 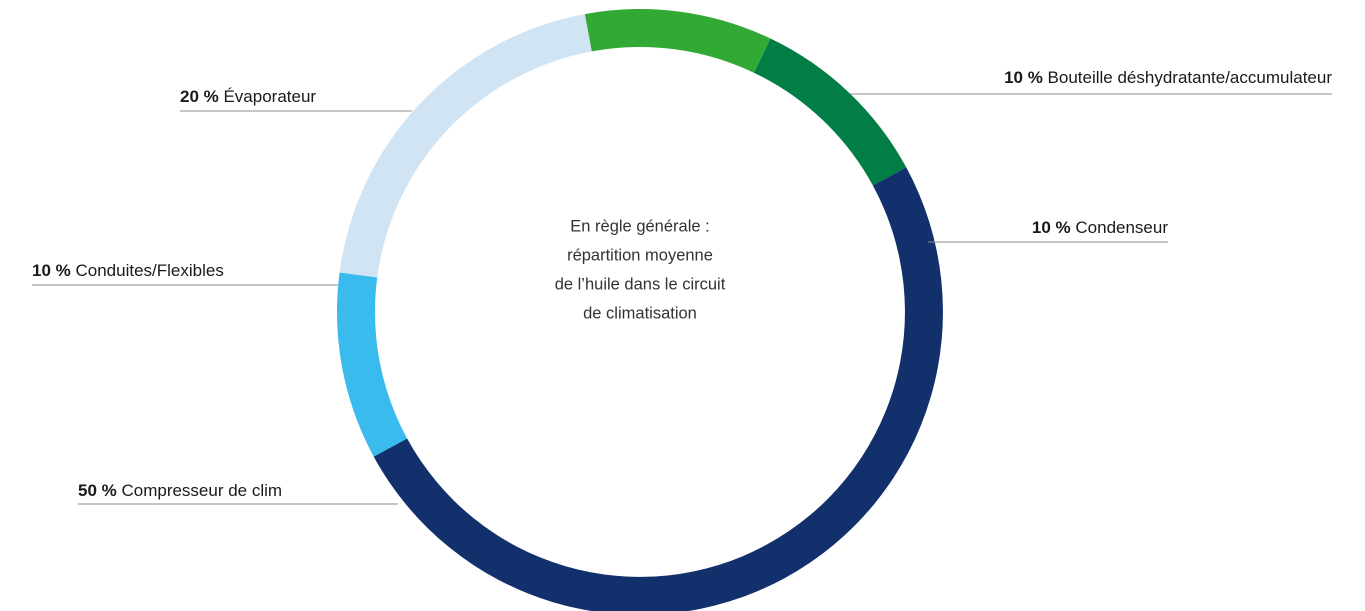 What do you see at coordinates (639, 227) in the screenshot?
I see `center-caption-line: En règle générale :` at bounding box center [639, 227].